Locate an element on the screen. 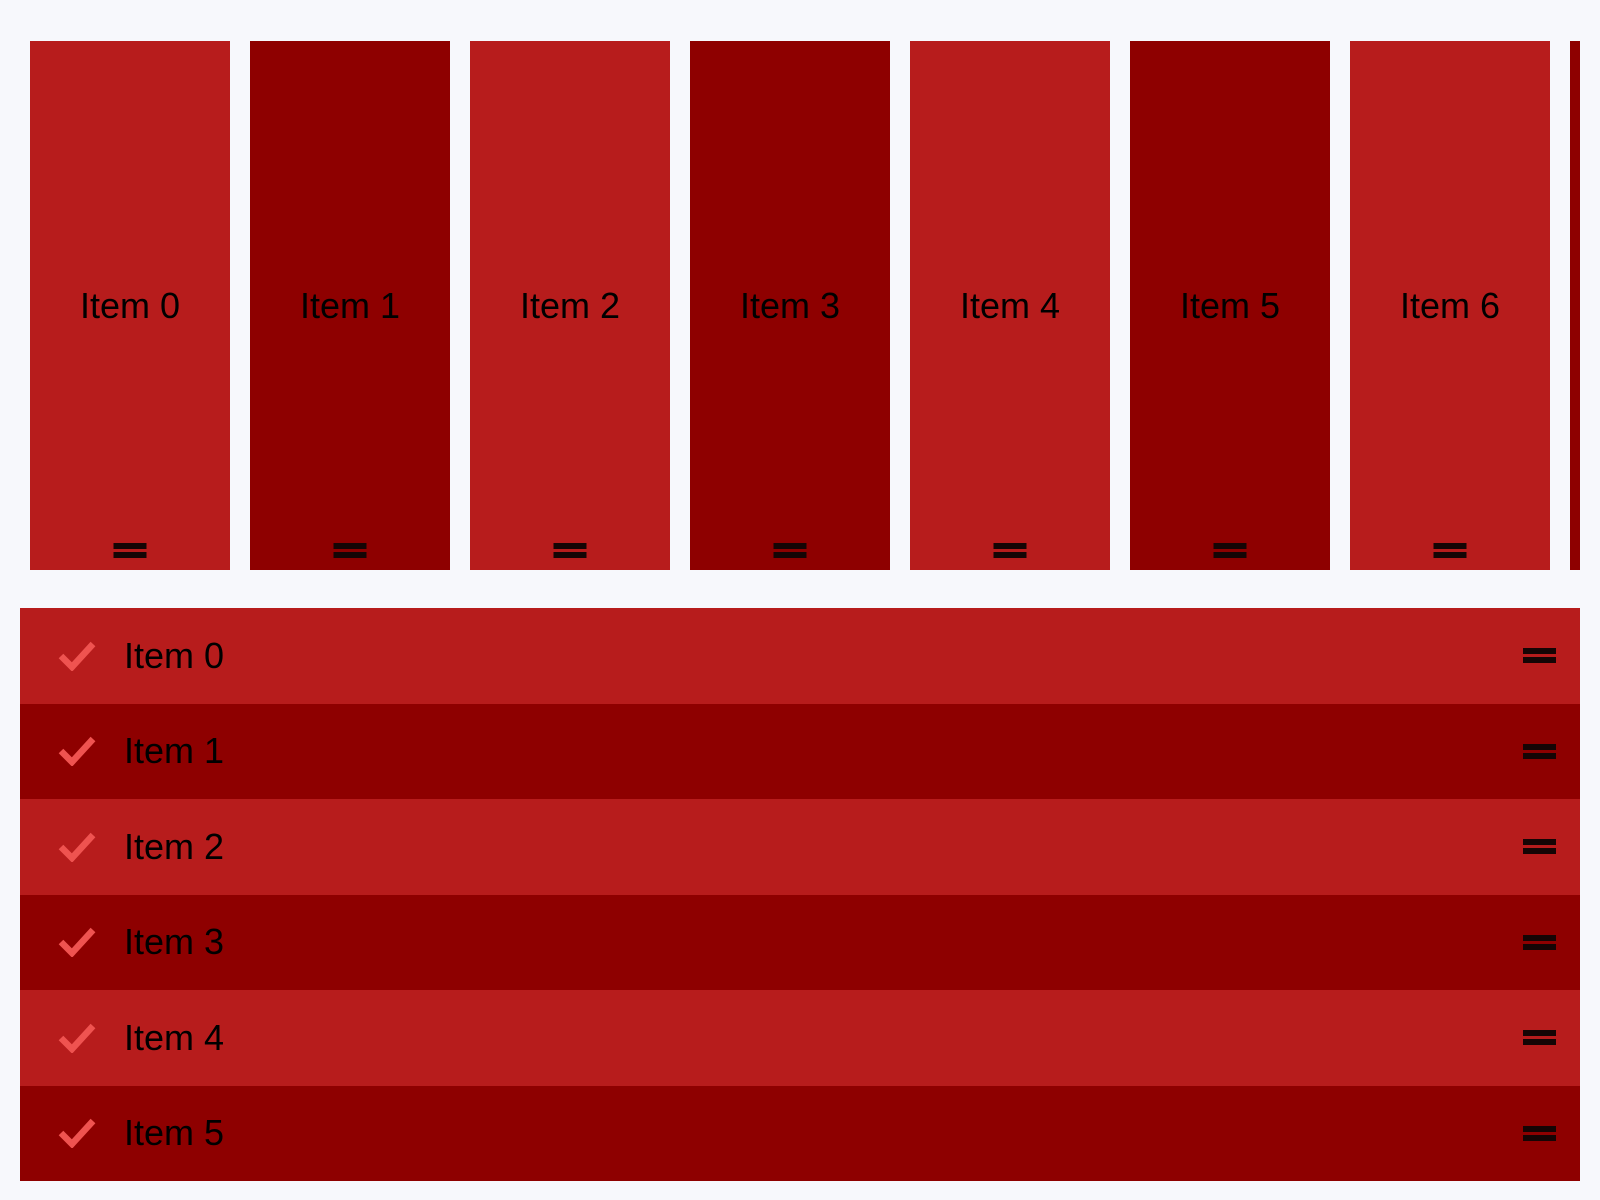  card-item: Item 5 is located at coordinates (1230, 305).